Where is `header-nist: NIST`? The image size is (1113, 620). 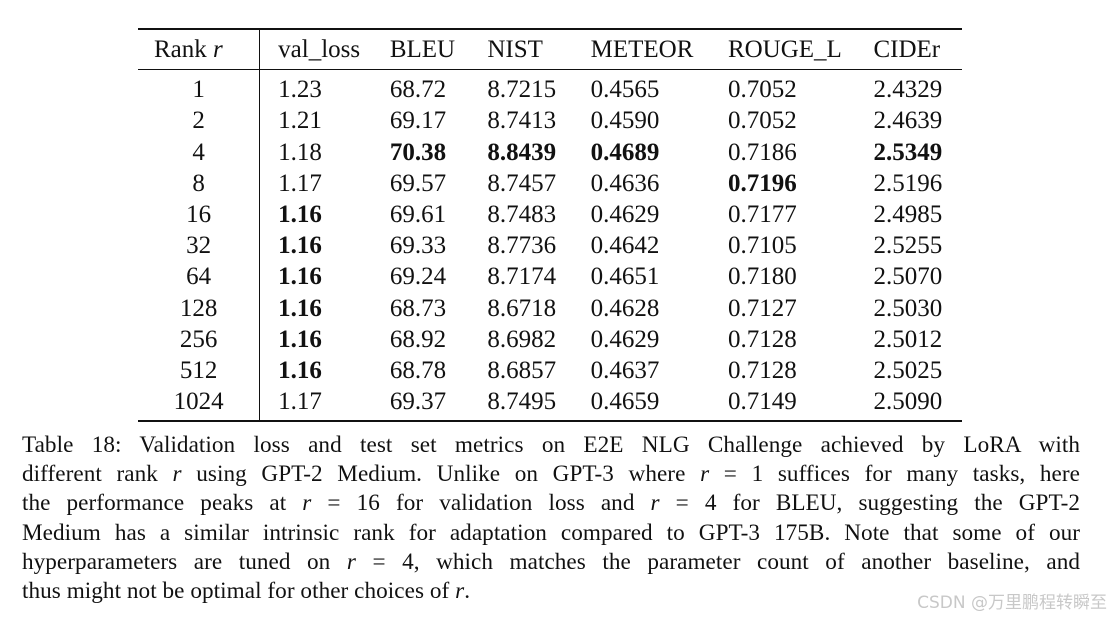 header-nist: NIST is located at coordinates (515, 49).